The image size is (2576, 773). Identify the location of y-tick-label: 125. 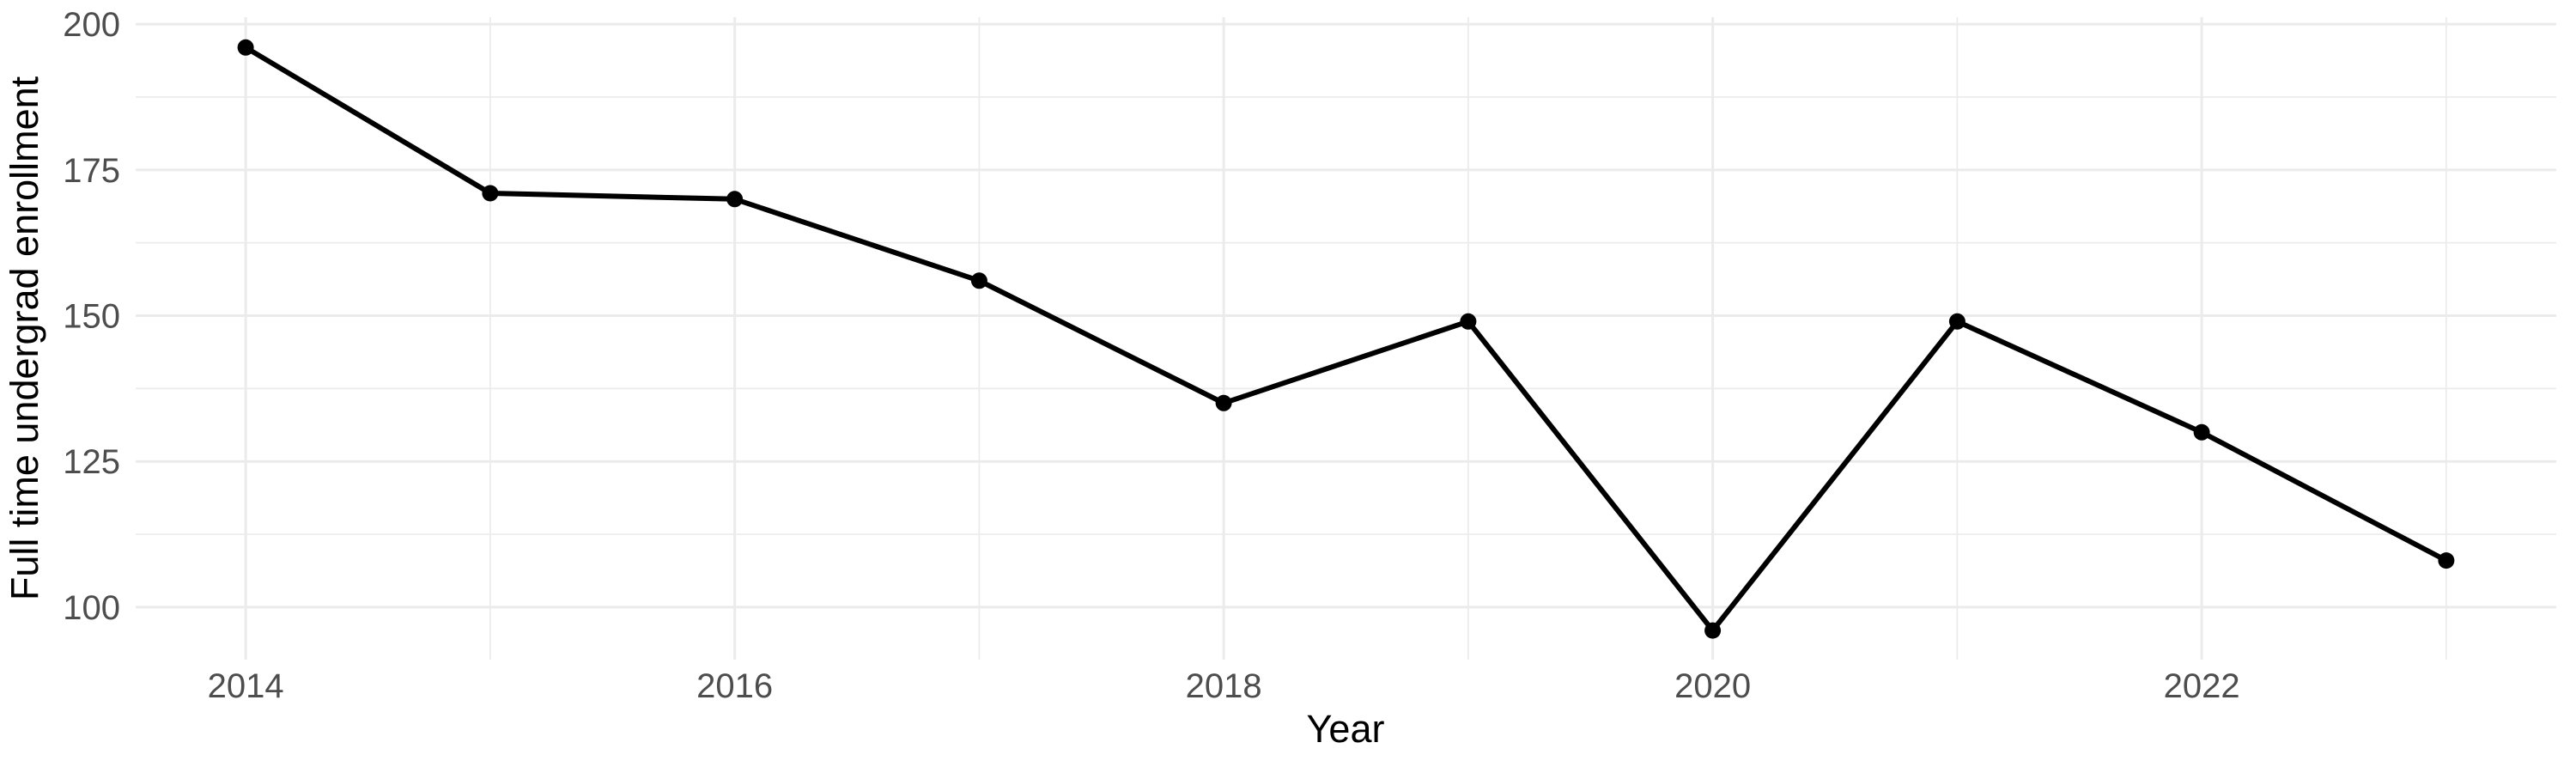
(91, 462).